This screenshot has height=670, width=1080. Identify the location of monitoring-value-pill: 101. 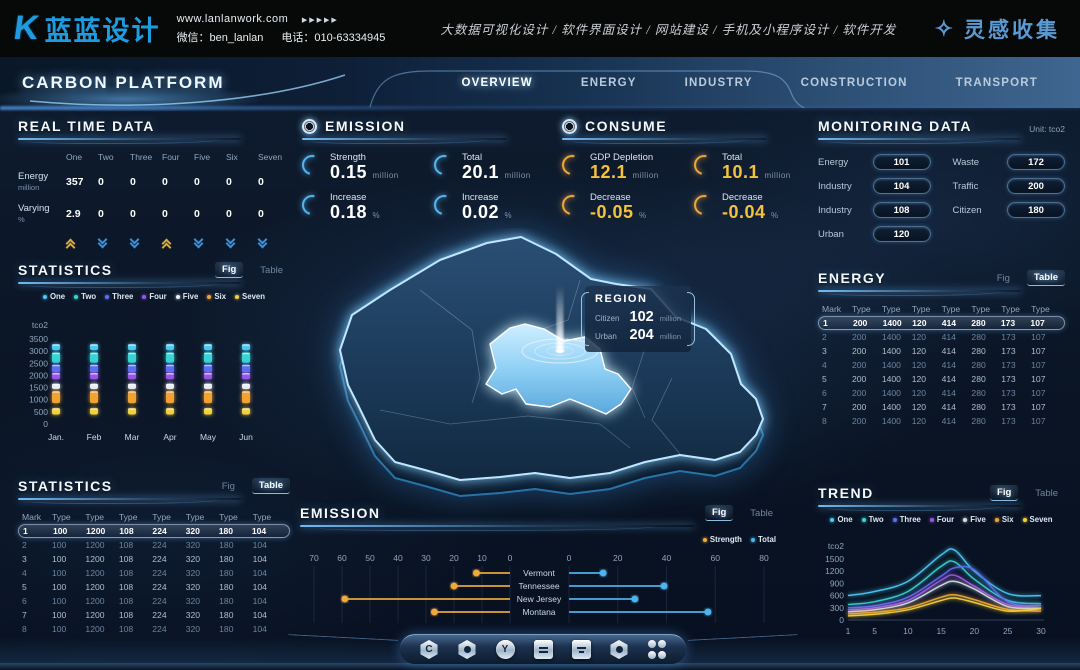
(901, 162).